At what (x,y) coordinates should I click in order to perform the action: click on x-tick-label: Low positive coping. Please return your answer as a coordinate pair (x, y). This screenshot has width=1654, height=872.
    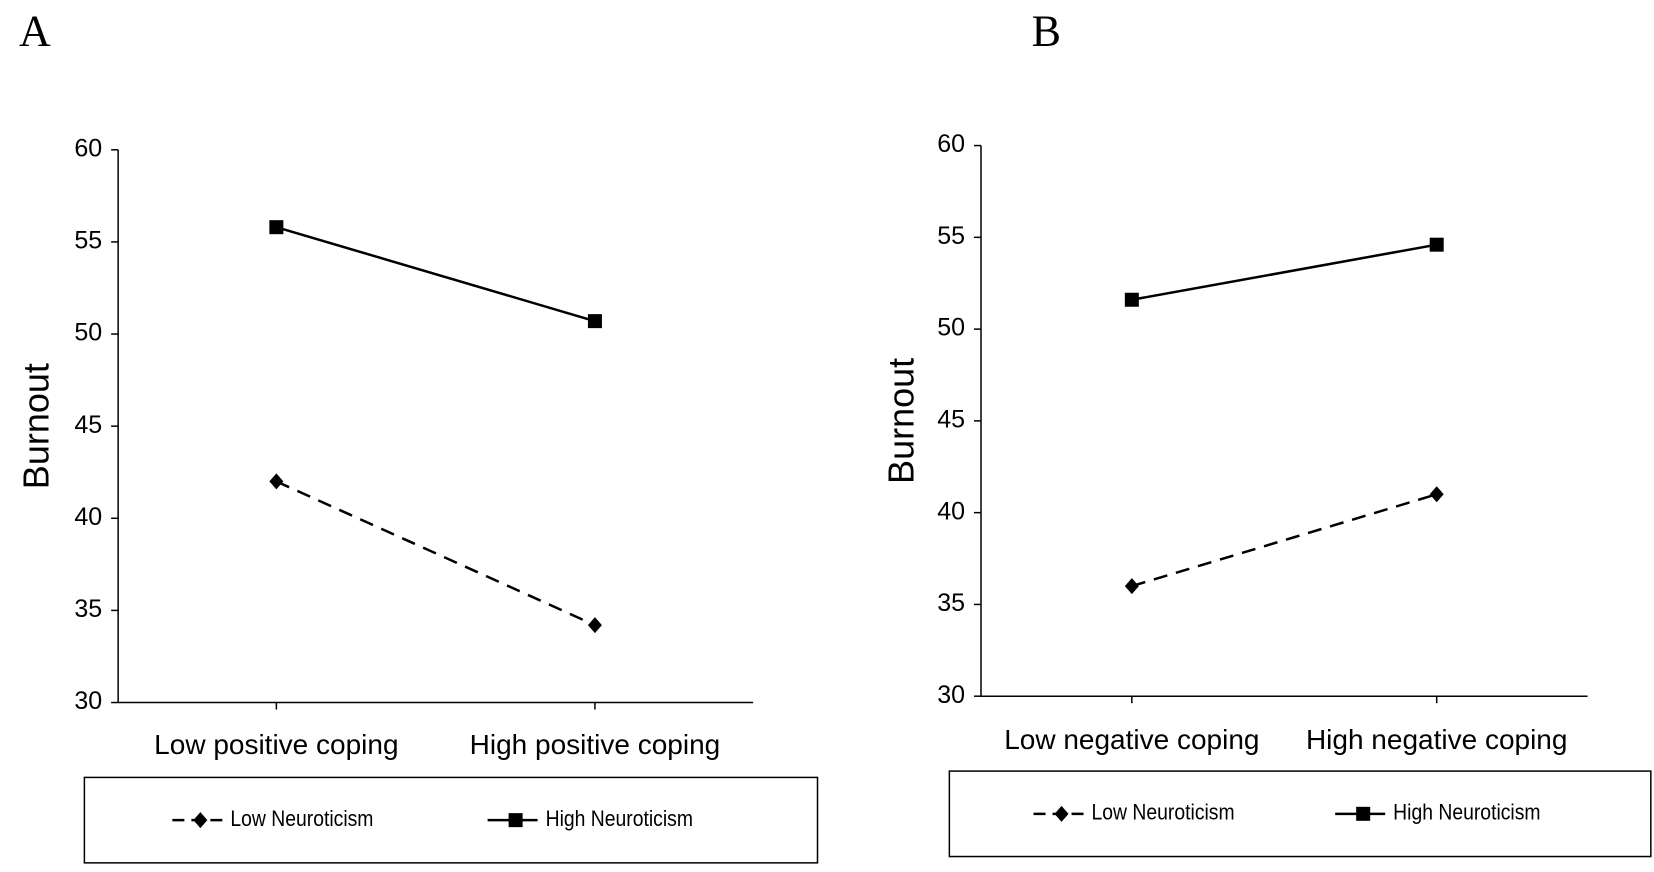
    Looking at the image, I should click on (276, 744).